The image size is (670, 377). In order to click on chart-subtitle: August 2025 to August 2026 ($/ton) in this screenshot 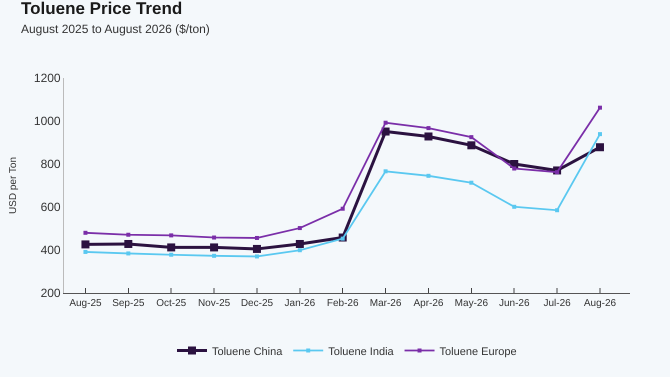, I will do `click(115, 29)`.